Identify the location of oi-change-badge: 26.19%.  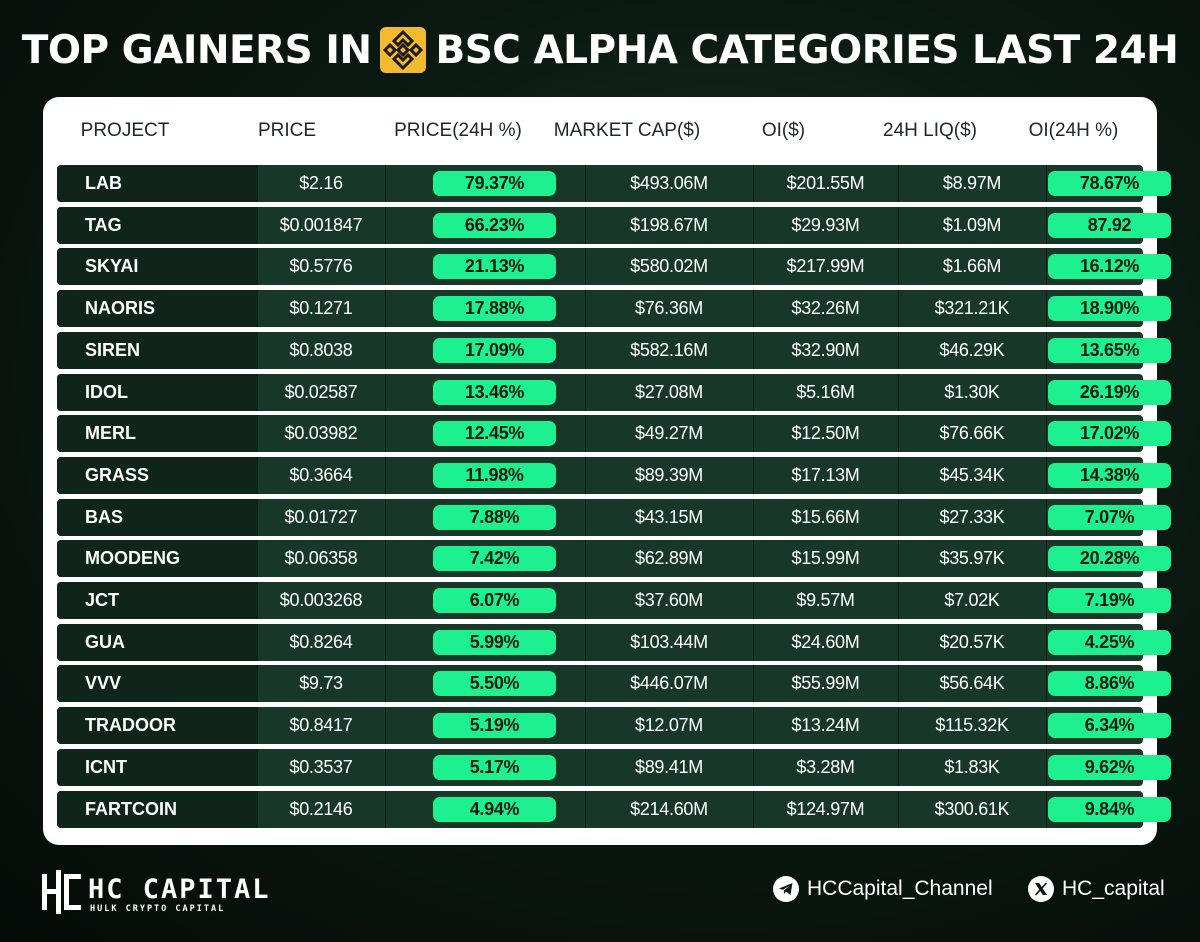
(1109, 392).